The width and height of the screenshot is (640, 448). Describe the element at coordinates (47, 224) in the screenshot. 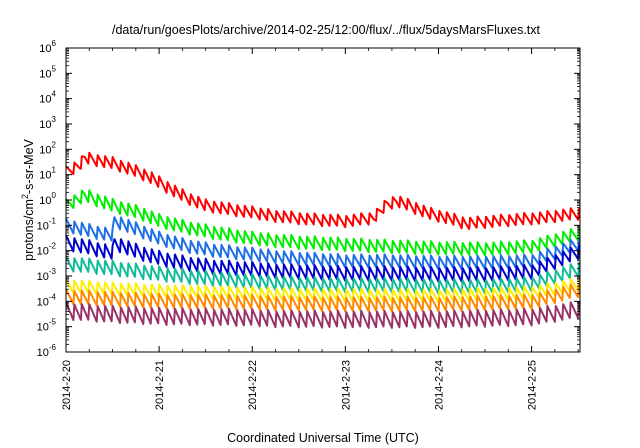

I see `y-tick-label: 10⁻¹` at that location.